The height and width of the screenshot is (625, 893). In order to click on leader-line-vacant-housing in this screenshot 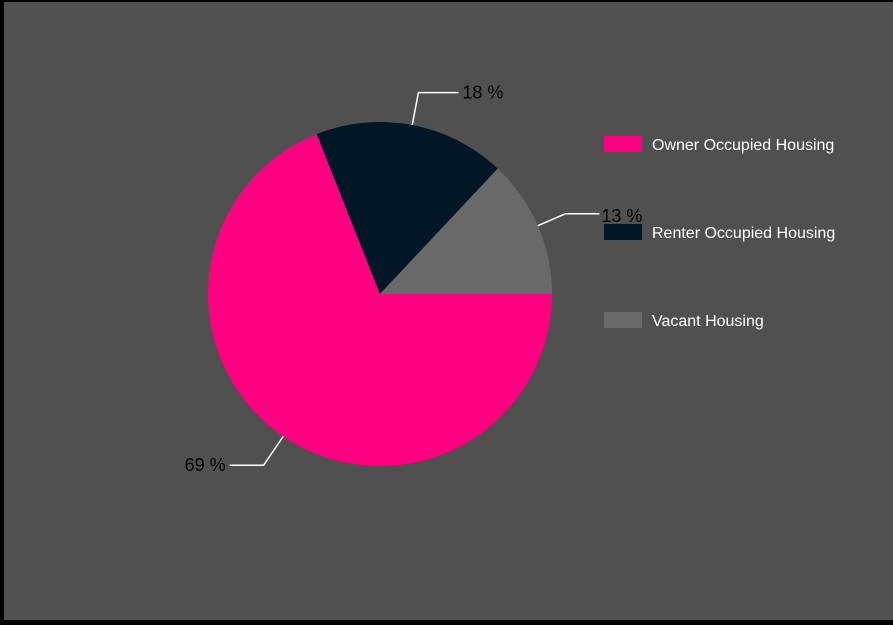, I will do `click(568, 220)`.